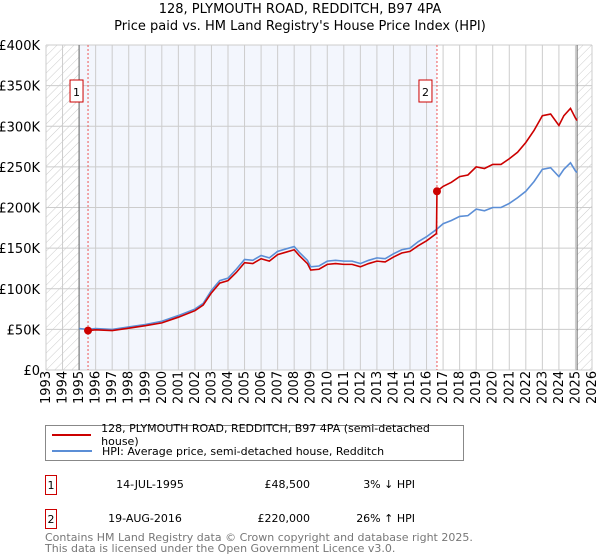 This screenshot has width=600, height=560. What do you see at coordinates (51, 485) in the screenshot?
I see `sale-badge: 1` at bounding box center [51, 485].